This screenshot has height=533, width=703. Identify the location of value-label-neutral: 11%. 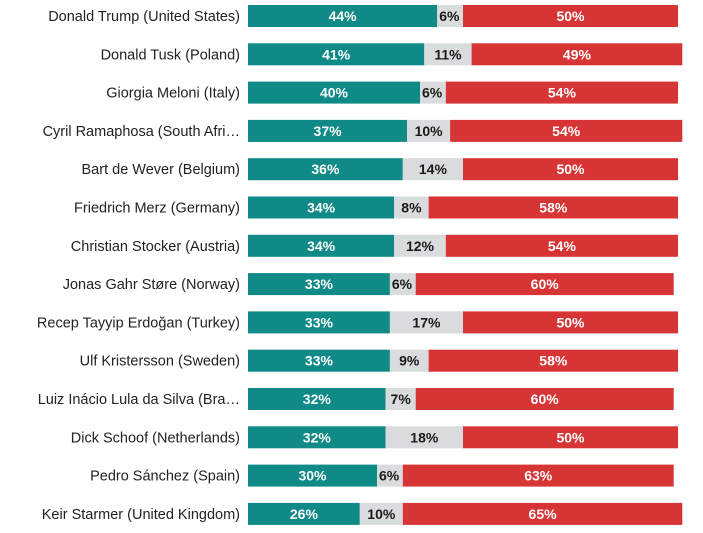
(448, 54).